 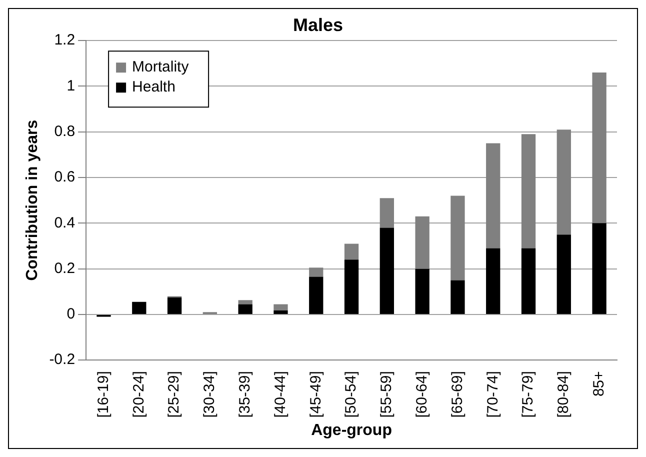 I want to click on x-tick-label: [80-84], so click(x=563, y=394).